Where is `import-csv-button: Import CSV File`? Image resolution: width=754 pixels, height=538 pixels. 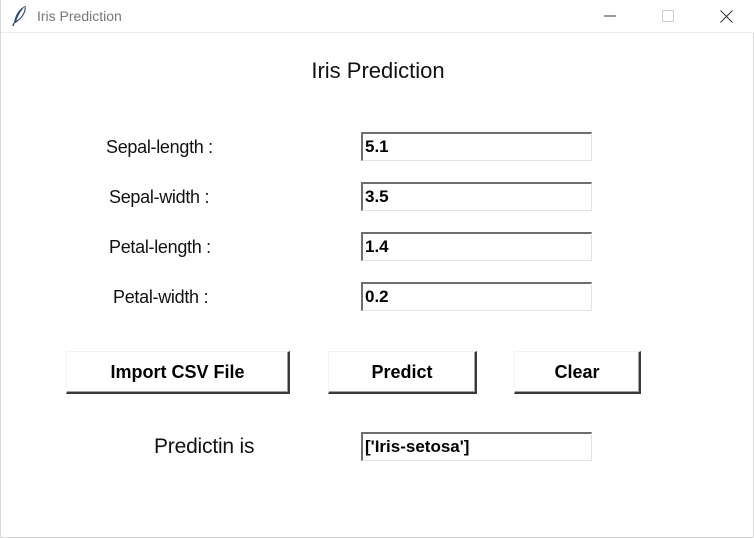
import-csv-button: Import CSV File is located at coordinates (178, 372).